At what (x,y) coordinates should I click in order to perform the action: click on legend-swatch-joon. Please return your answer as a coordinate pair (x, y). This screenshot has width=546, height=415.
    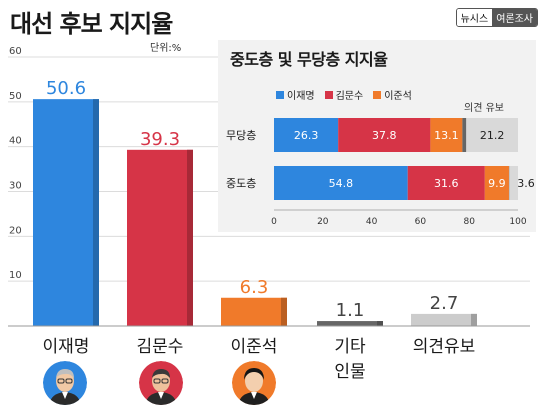
    Looking at the image, I should click on (377, 94).